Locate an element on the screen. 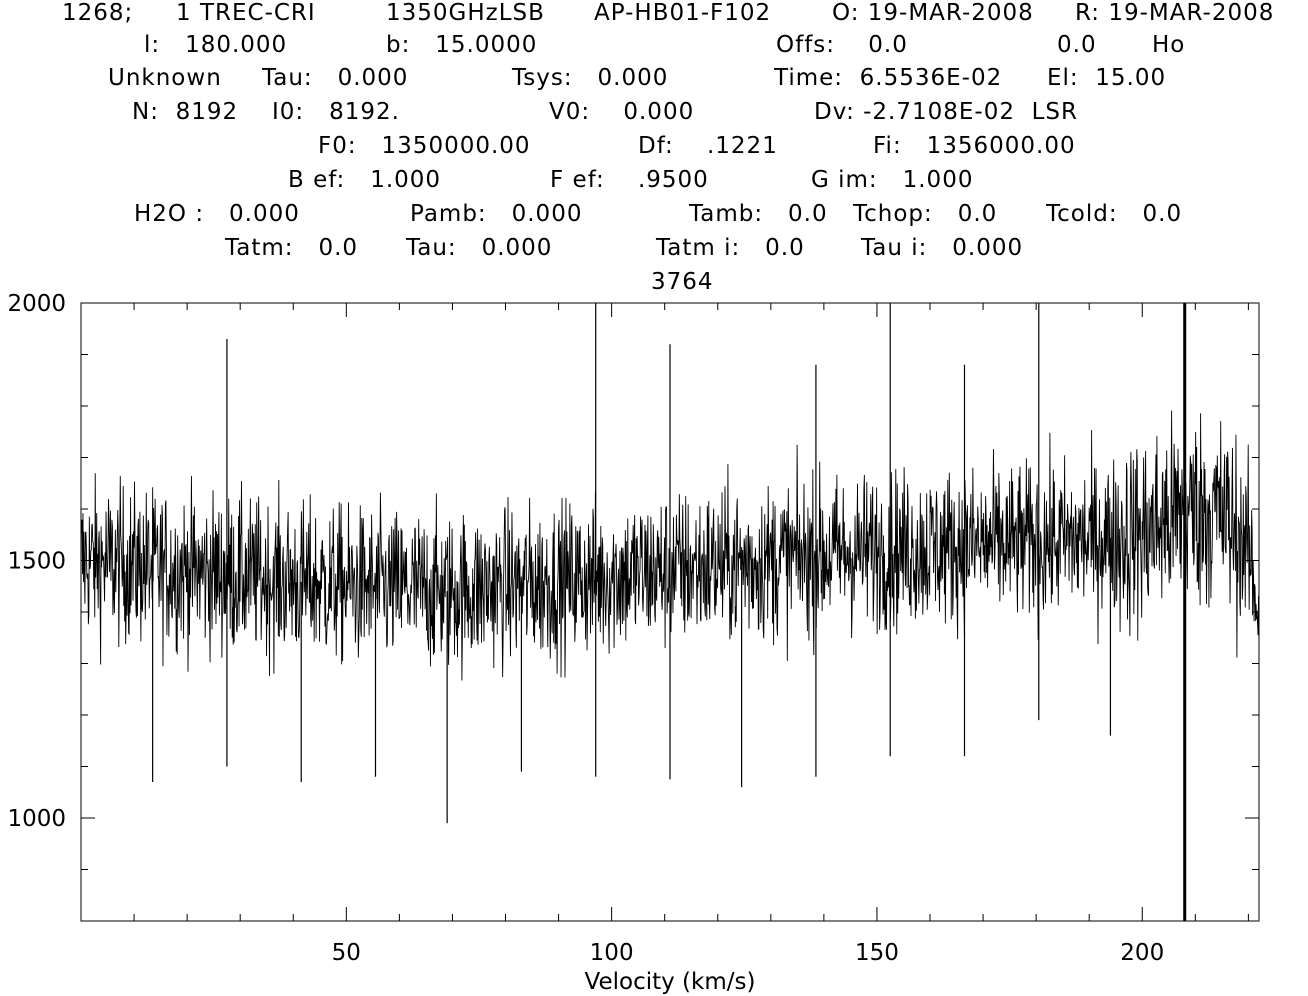 This screenshot has height=996, width=1308. header-time: Time: 6.5536E-02 is located at coordinates (888, 78).